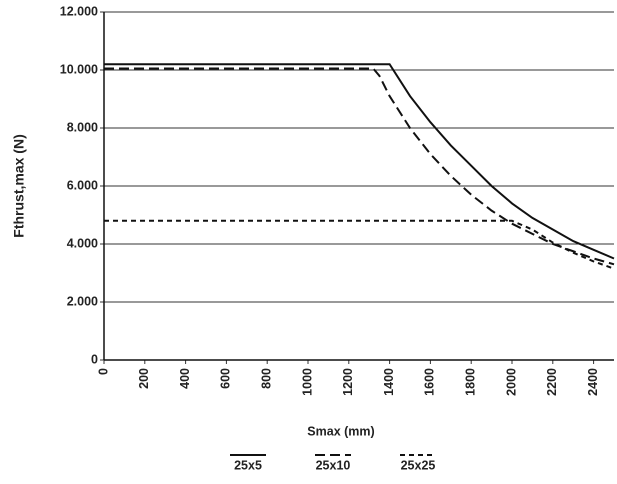 The width and height of the screenshot is (617, 484). Describe the element at coordinates (359, 244) in the screenshot. I see `line` at that location.